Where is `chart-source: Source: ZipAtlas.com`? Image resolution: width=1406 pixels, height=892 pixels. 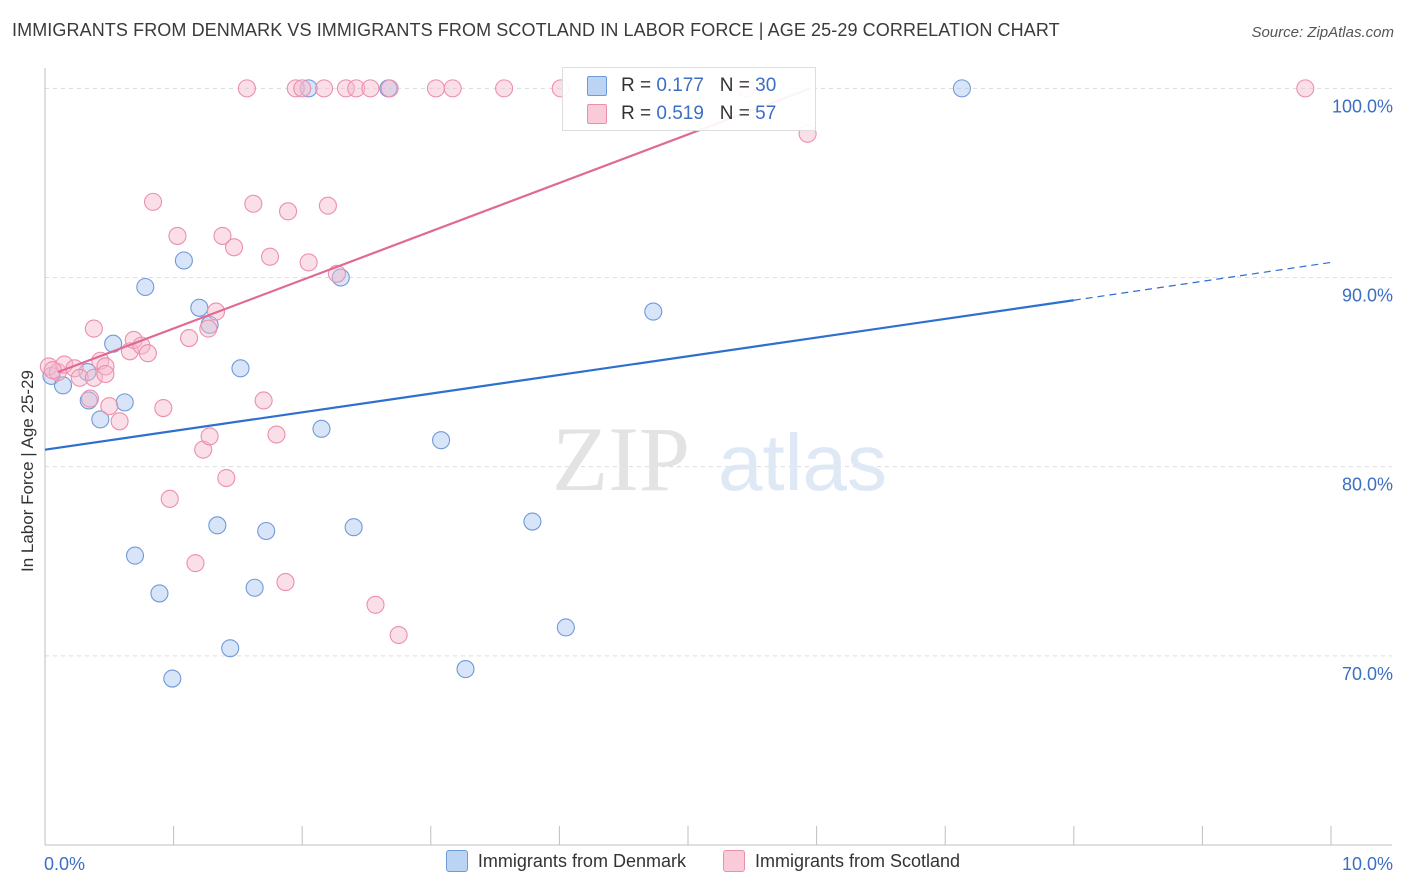
chart-source: Source: ZipAtlas.com is located at coordinates (1322, 32).